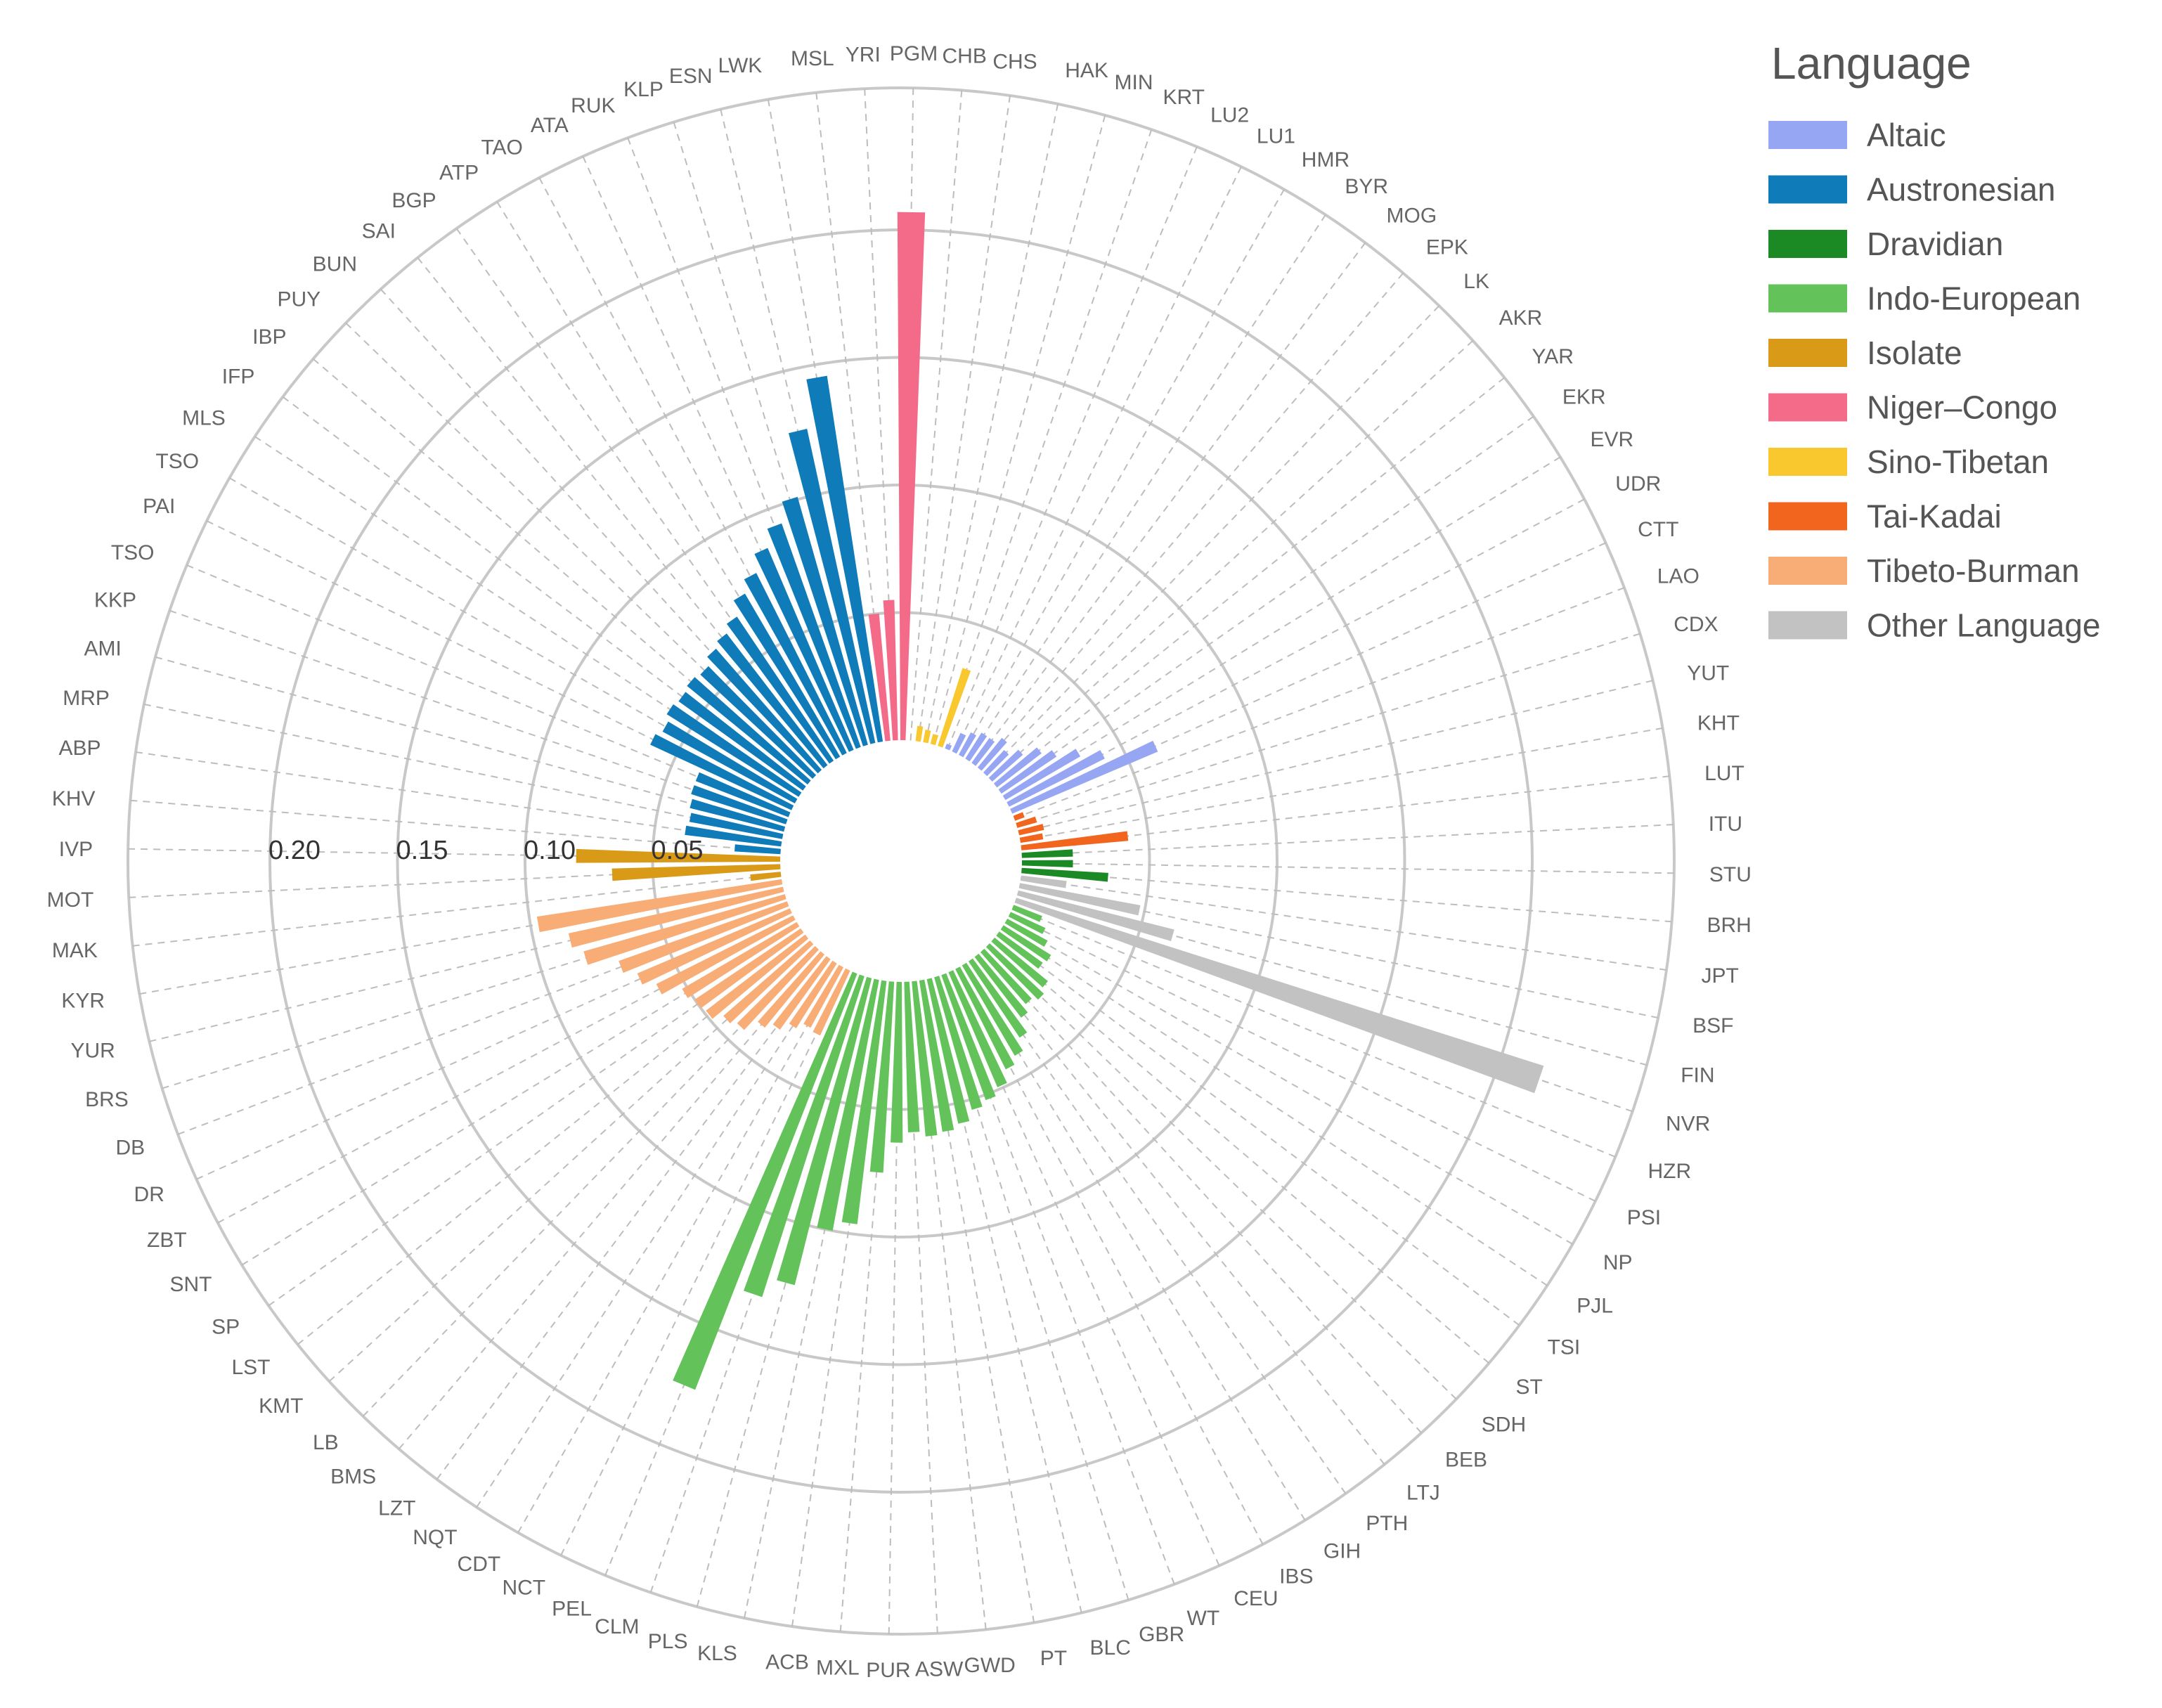  What do you see at coordinates (879, 677) in the screenshot?
I see `bar-msl` at bounding box center [879, 677].